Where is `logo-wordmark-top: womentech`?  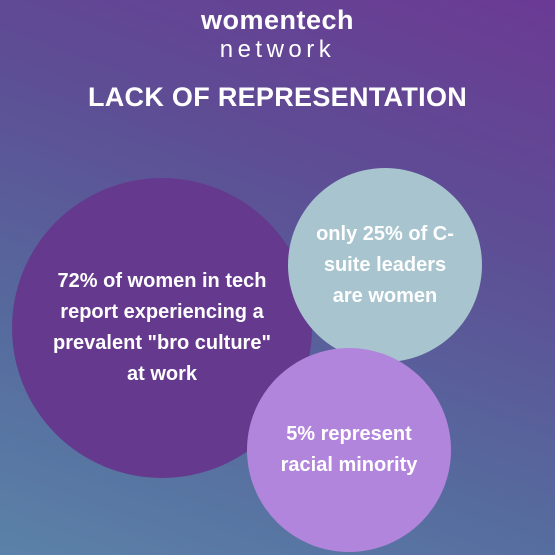 logo-wordmark-top: womentech is located at coordinates (277, 20).